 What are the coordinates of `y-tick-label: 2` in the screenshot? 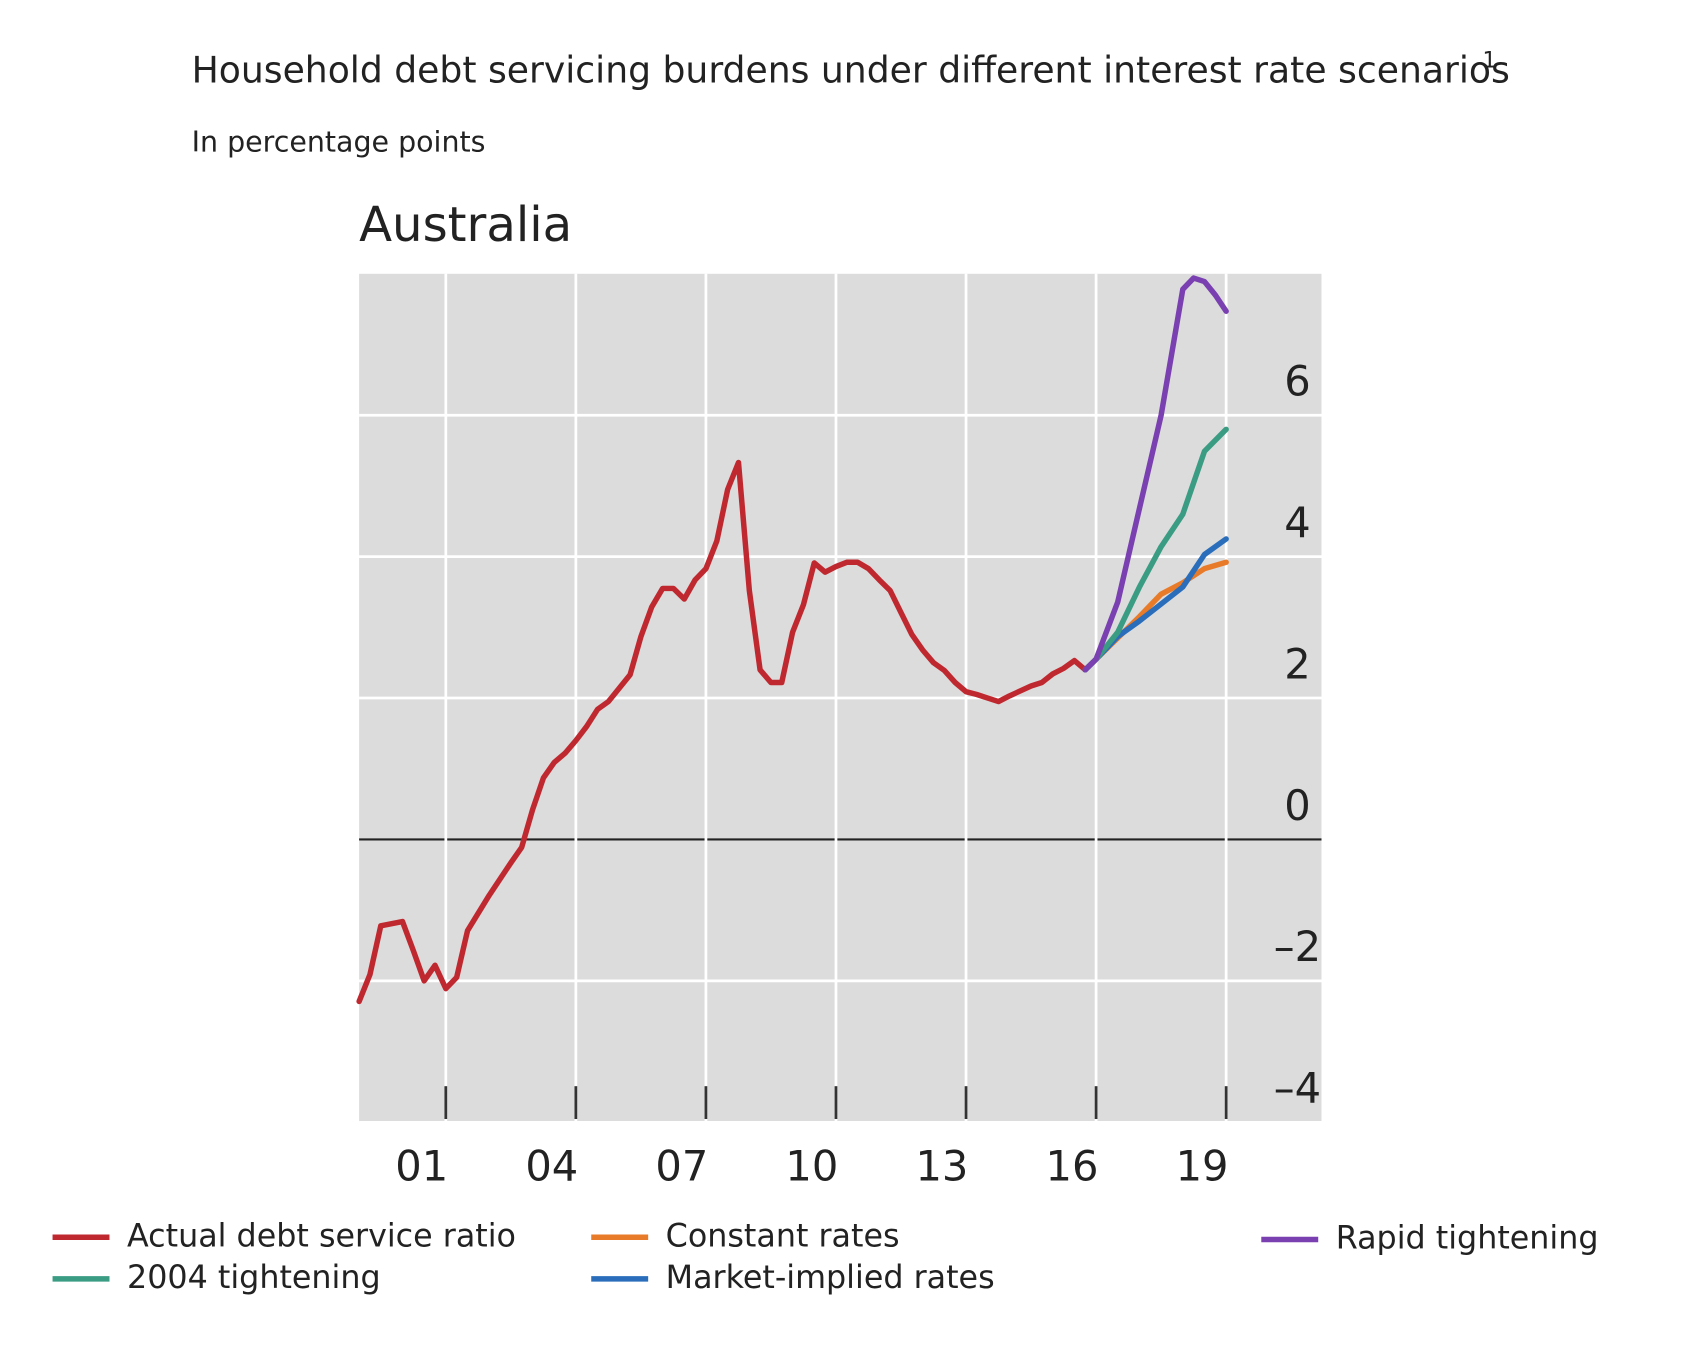 It's located at (1297, 663).